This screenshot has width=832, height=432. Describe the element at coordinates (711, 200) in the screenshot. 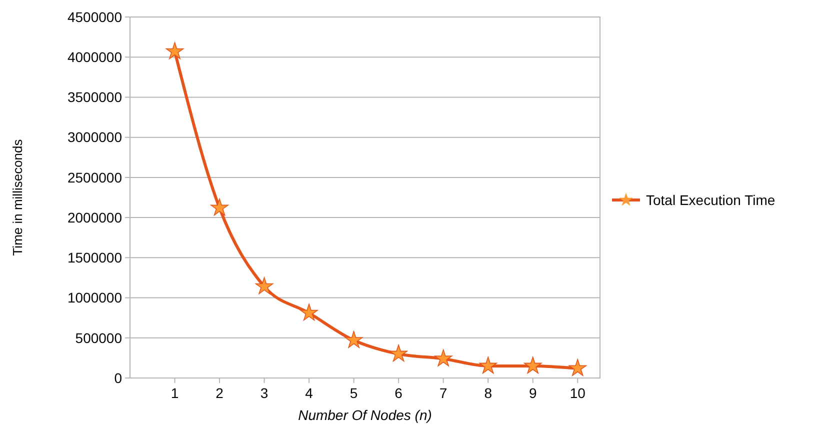

I see `legend-label: Total Execution Time` at that location.